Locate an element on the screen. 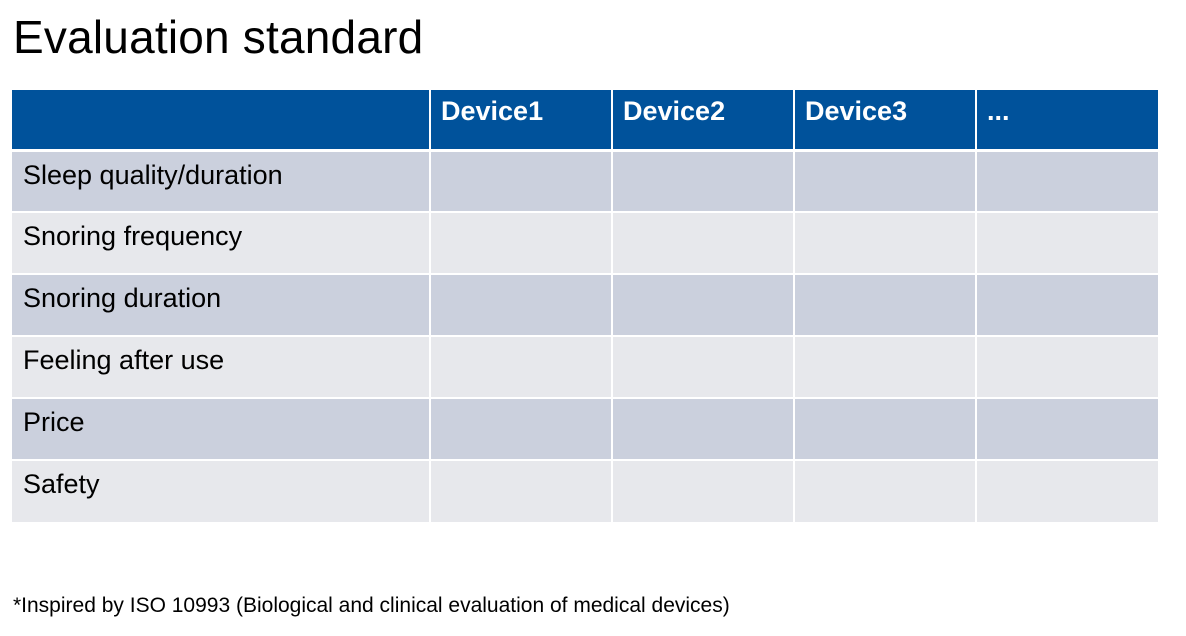 The width and height of the screenshot is (1186, 636). table-row: Price is located at coordinates (585, 428).